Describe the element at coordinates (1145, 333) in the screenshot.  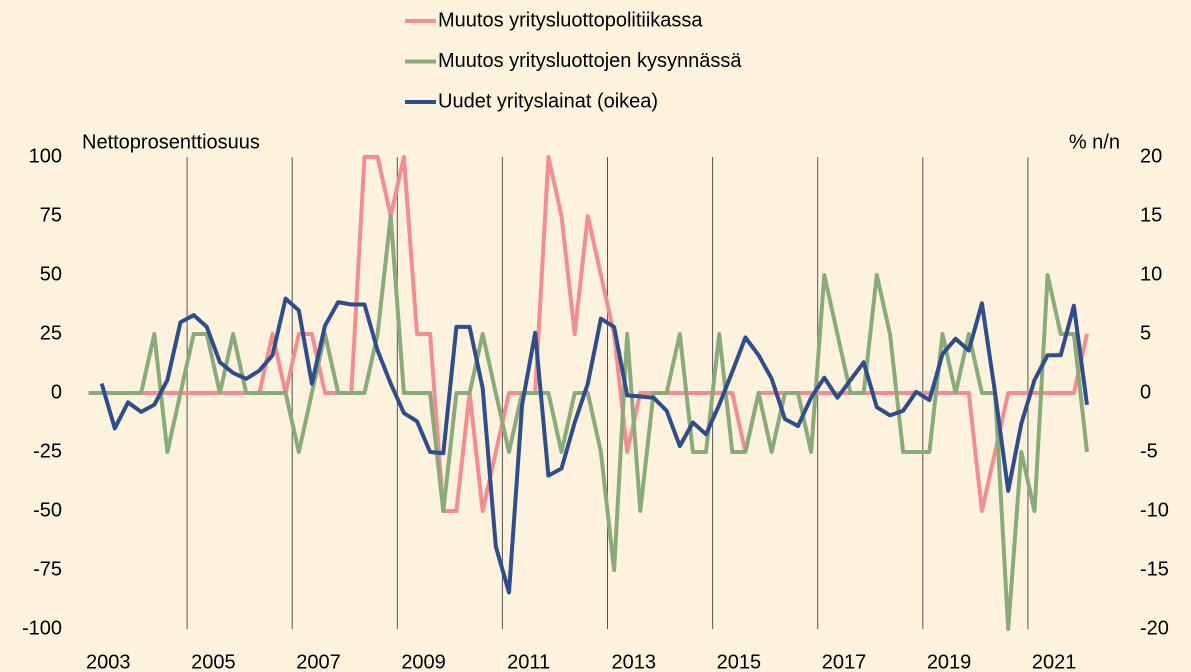
I see `y2-tick-label: 5` at that location.